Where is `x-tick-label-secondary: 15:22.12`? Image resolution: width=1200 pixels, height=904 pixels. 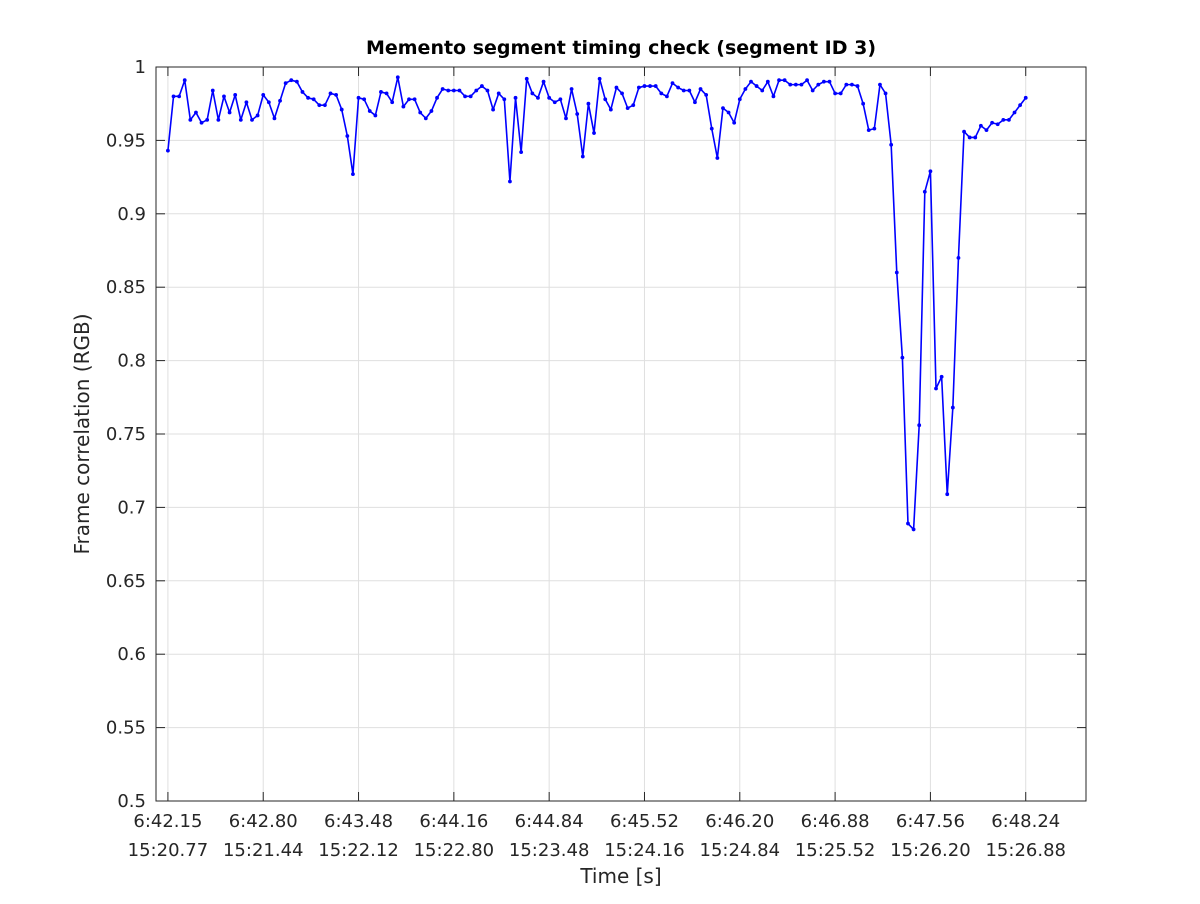 x-tick-label-secondary: 15:22.12 is located at coordinates (358, 850).